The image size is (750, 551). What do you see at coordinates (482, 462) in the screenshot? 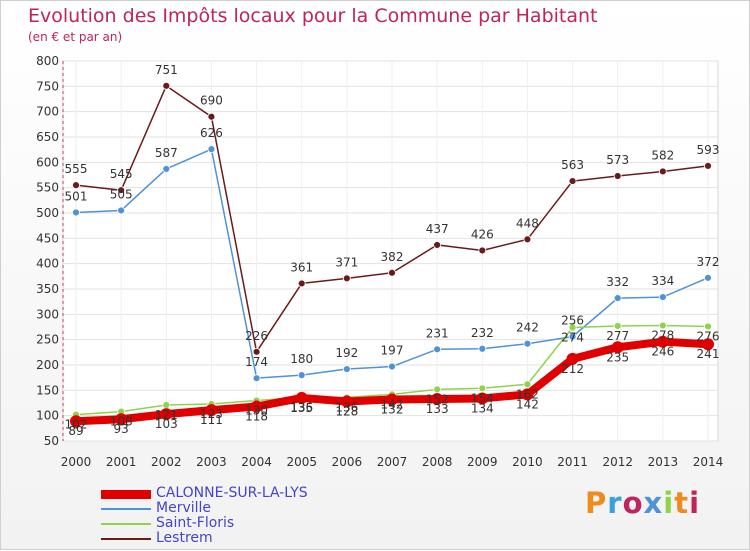
I see `x-tick-label: 2009` at bounding box center [482, 462].